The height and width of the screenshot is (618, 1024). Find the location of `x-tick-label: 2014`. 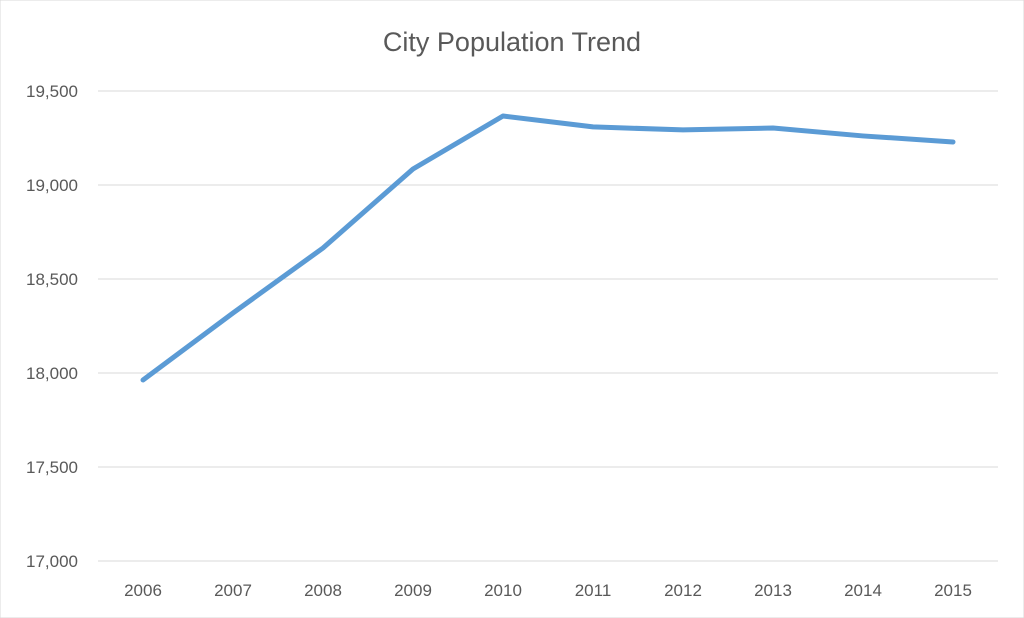

x-tick-label: 2014 is located at coordinates (863, 590).